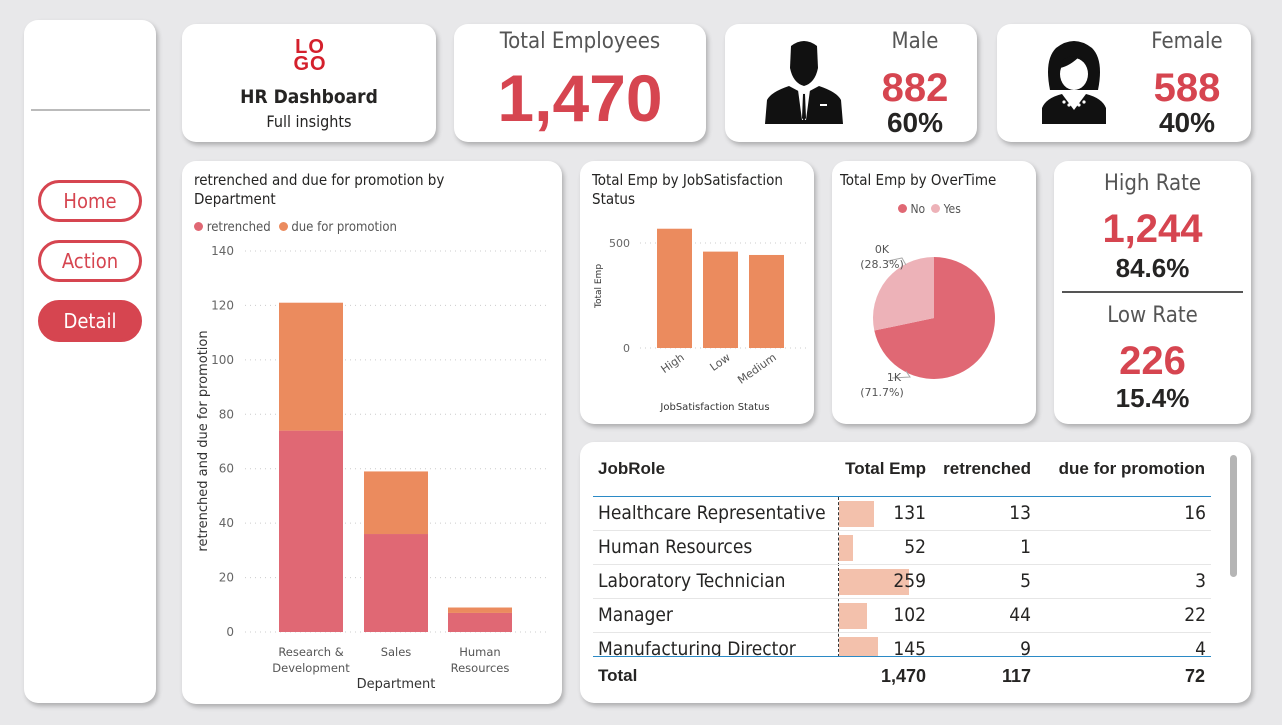 This screenshot has width=1282, height=725. I want to click on leader-line, so click(901, 374).